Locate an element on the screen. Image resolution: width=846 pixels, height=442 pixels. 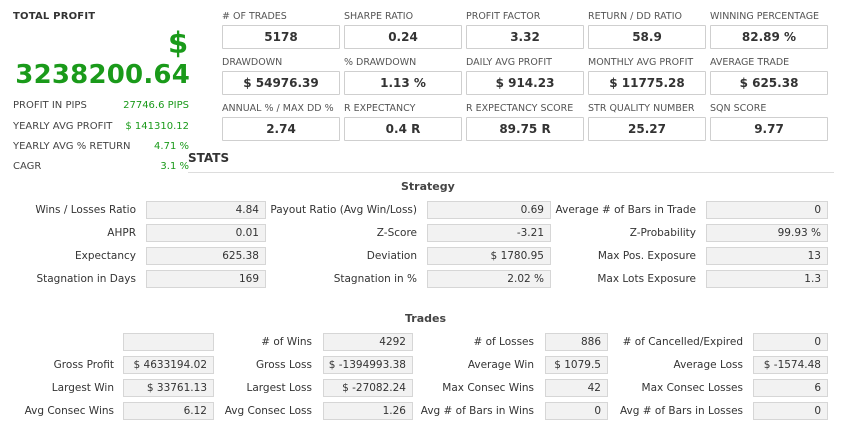
metric-value: 0.24 is located at coordinates (403, 37).